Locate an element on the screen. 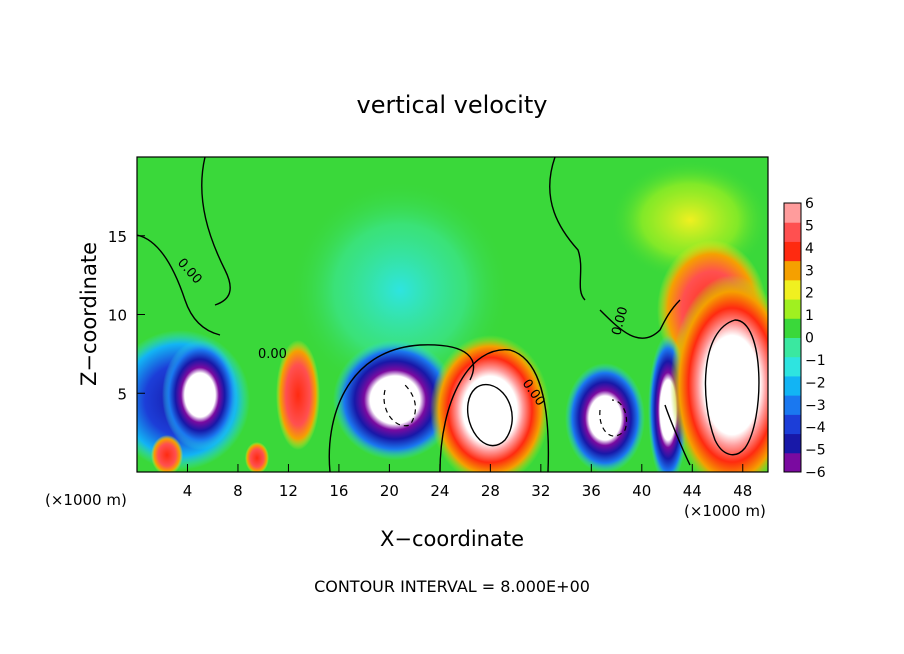 This screenshot has height=654, width=904. x-tick-label: 40 is located at coordinates (641, 491).